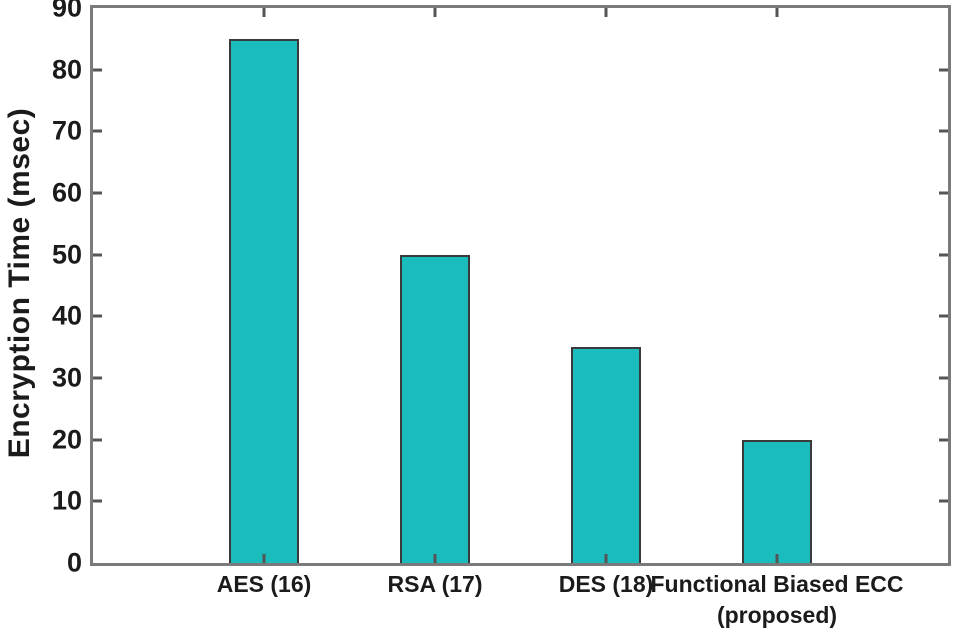 The image size is (958, 631). I want to click on x-category-label-aes-16: AES (16), so click(264, 584).